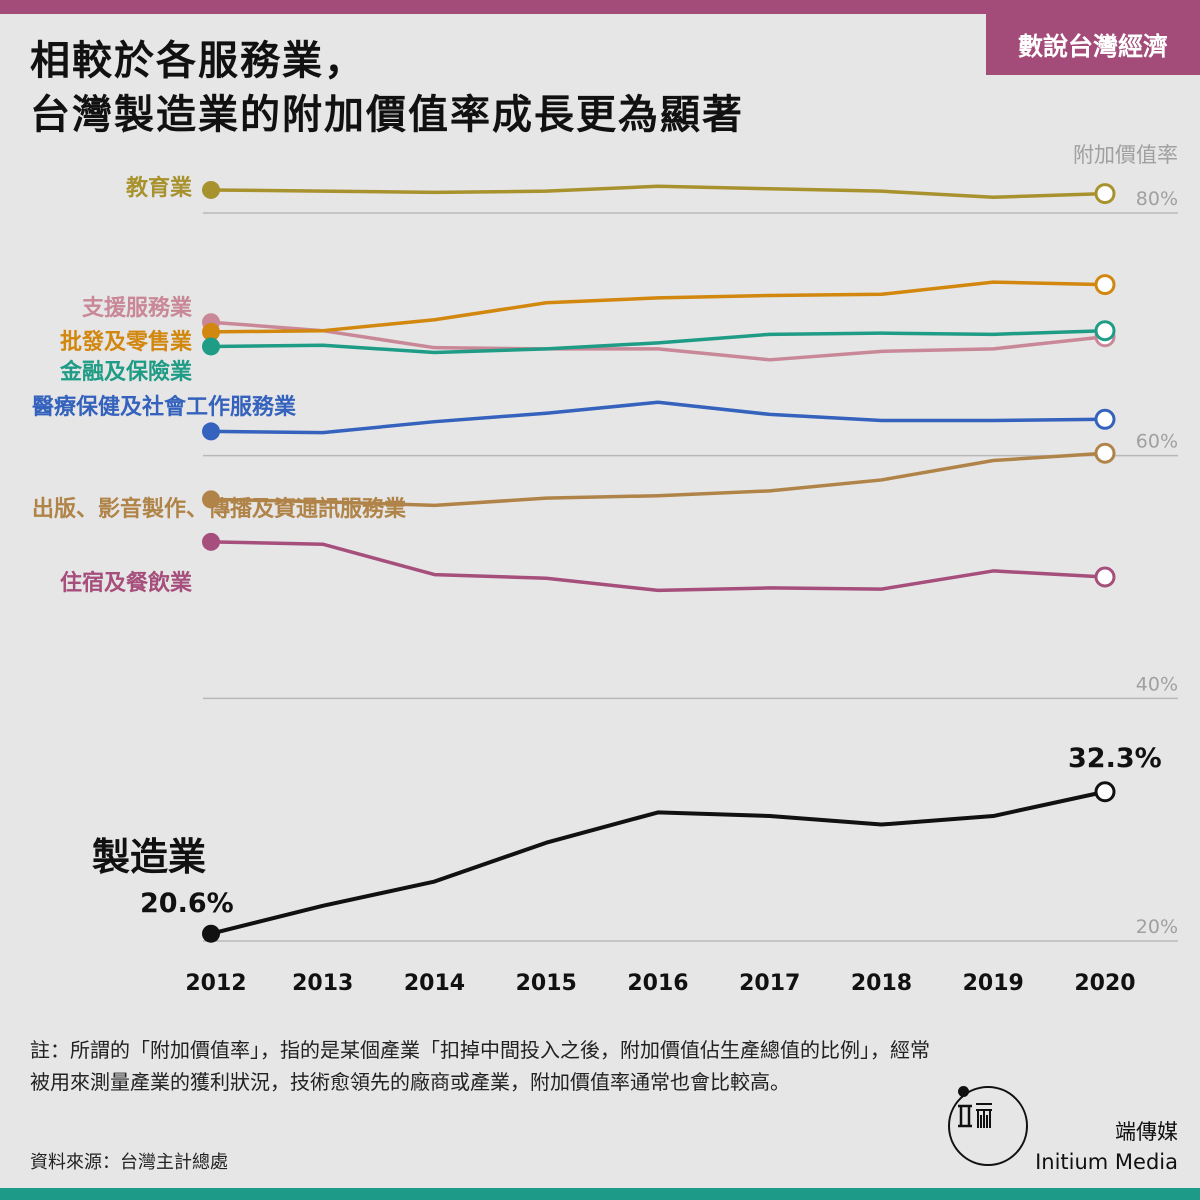 The height and width of the screenshot is (1200, 1200). Describe the element at coordinates (129, 1162) in the screenshot. I see `data-source: 資料來源：台灣主計總處` at that location.